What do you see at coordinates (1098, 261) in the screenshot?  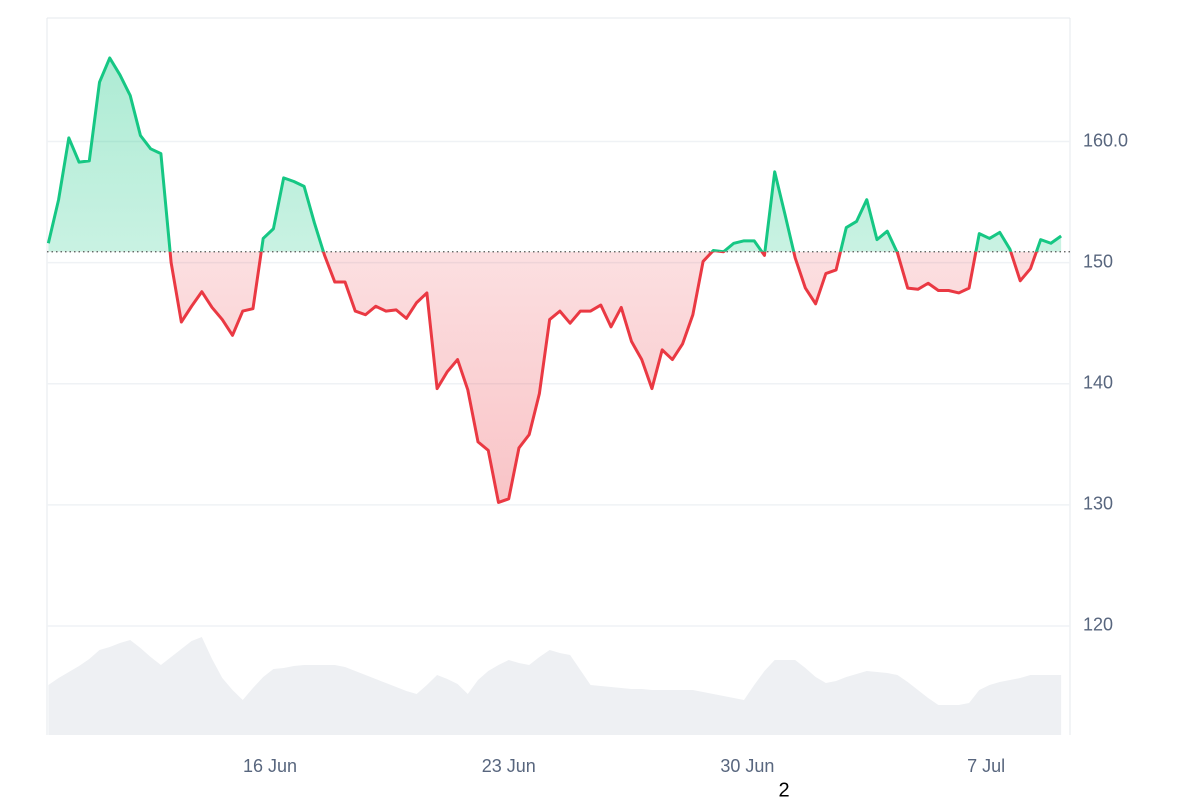 I see `y-tick-label: 150` at bounding box center [1098, 261].